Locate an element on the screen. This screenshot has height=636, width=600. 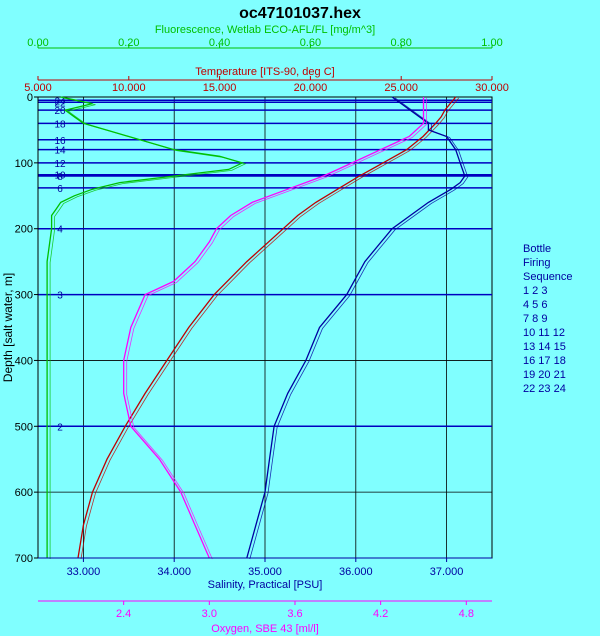
bottle-label: 6 is located at coordinates (60, 189).